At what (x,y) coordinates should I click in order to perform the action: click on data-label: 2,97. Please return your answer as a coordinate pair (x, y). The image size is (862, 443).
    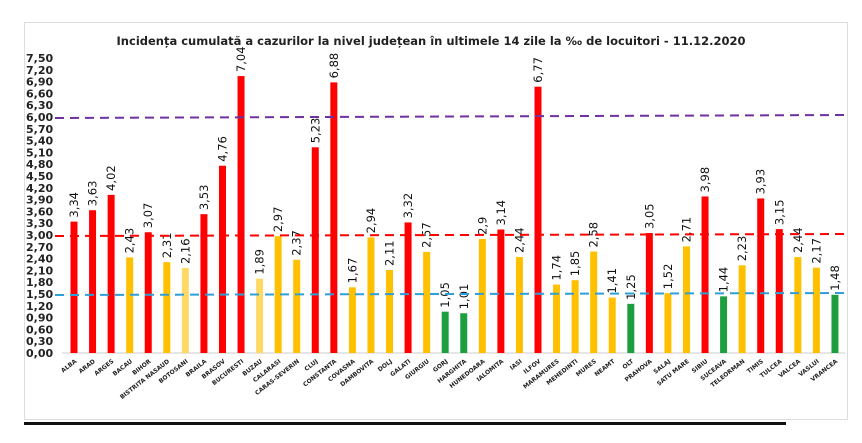
    Looking at the image, I should click on (278, 220).